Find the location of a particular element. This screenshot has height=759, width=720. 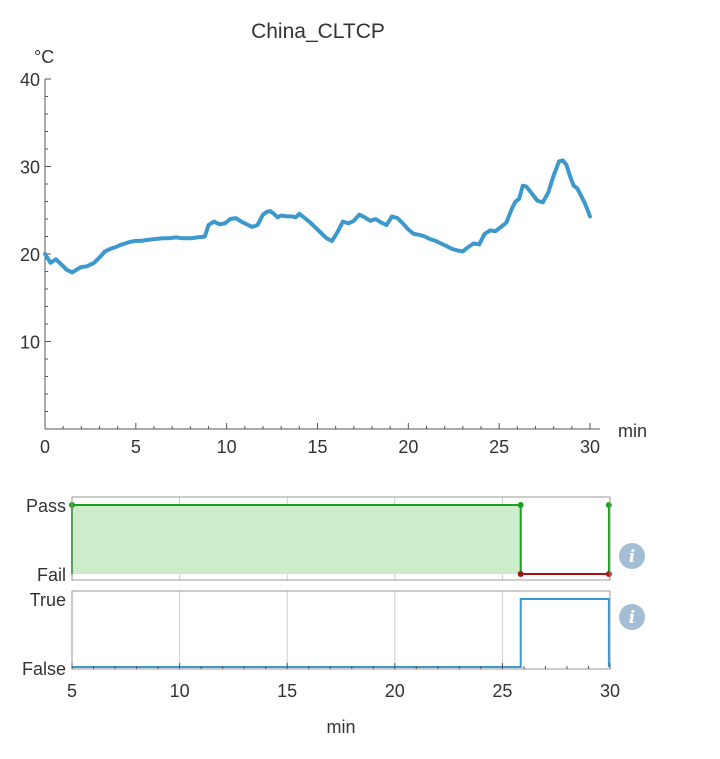

temperature-series-line is located at coordinates (317, 216).